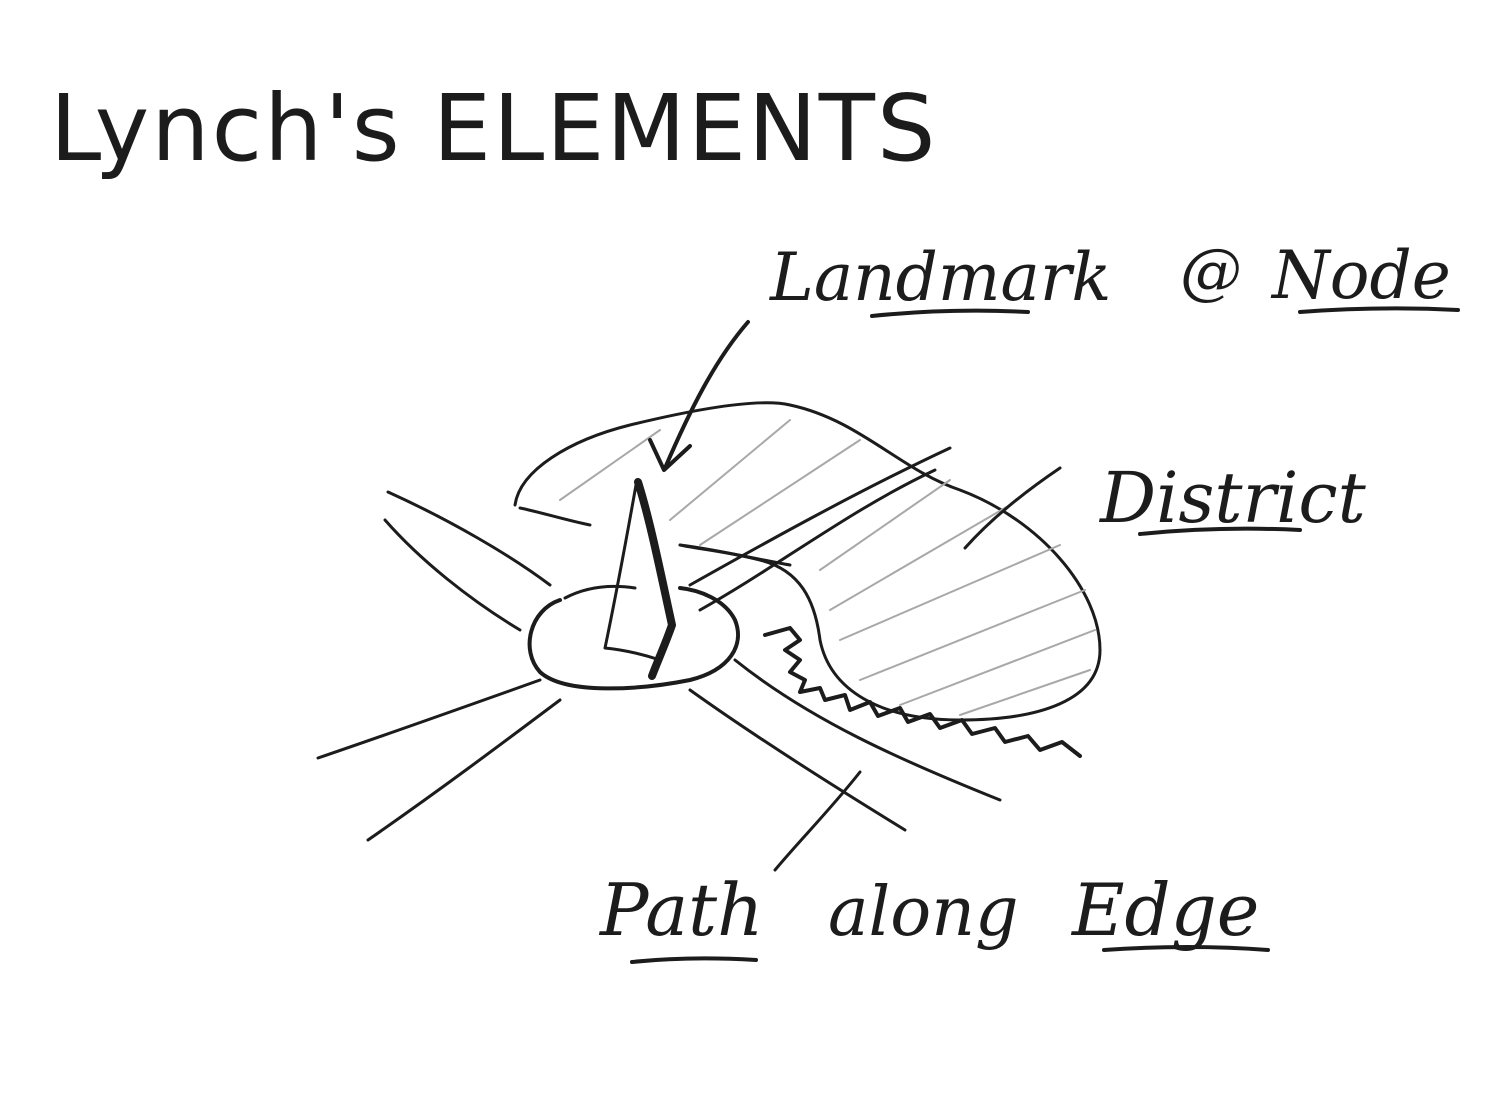 The image size is (1512, 1112). I want to click on path-upper-right-a, so click(820, 516).